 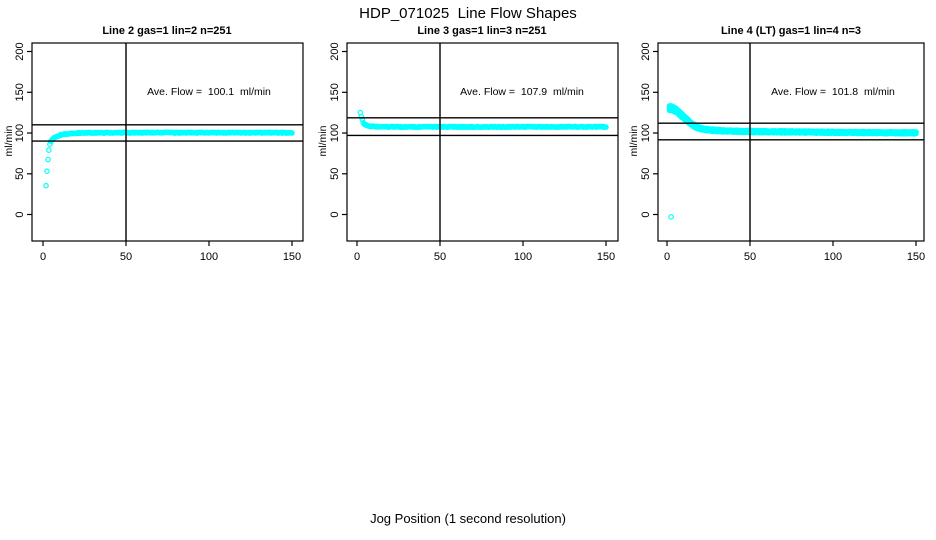 I want to click on panel-2-ave-flow-annotation: Ave. Flow = 107.9 ml/min, so click(x=522, y=92).